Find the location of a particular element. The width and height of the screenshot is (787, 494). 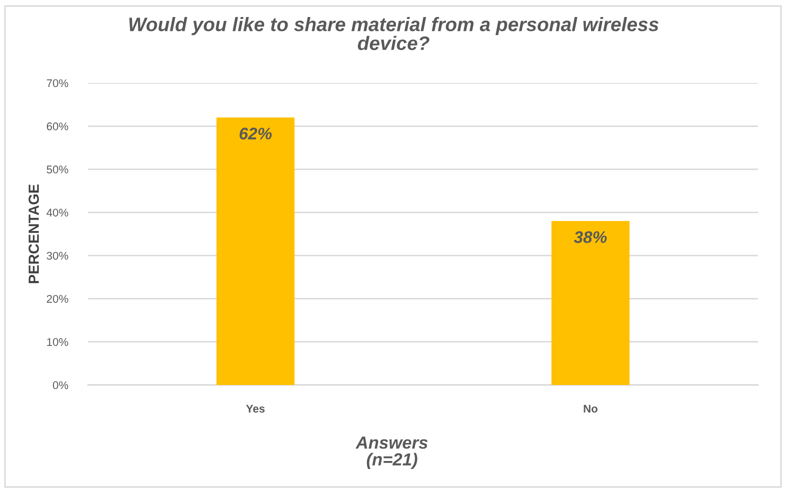

y-tick-label: 20% is located at coordinates (57, 298).